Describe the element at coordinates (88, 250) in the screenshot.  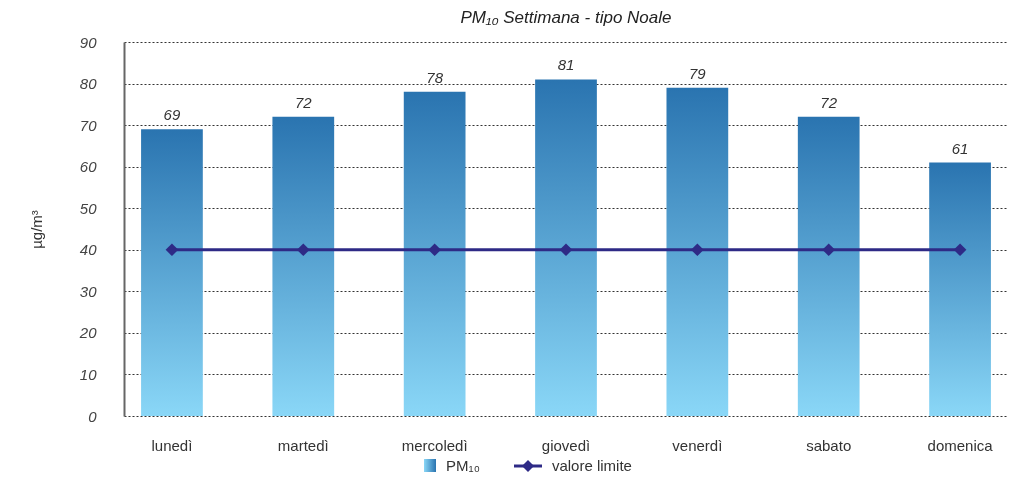
I see `y-tick-label: 40` at that location.